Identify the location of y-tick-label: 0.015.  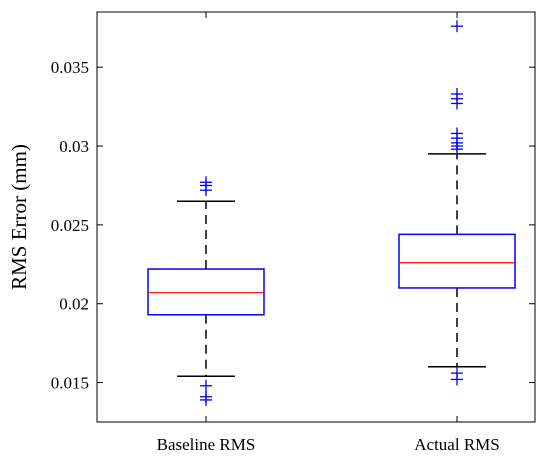
(70, 383).